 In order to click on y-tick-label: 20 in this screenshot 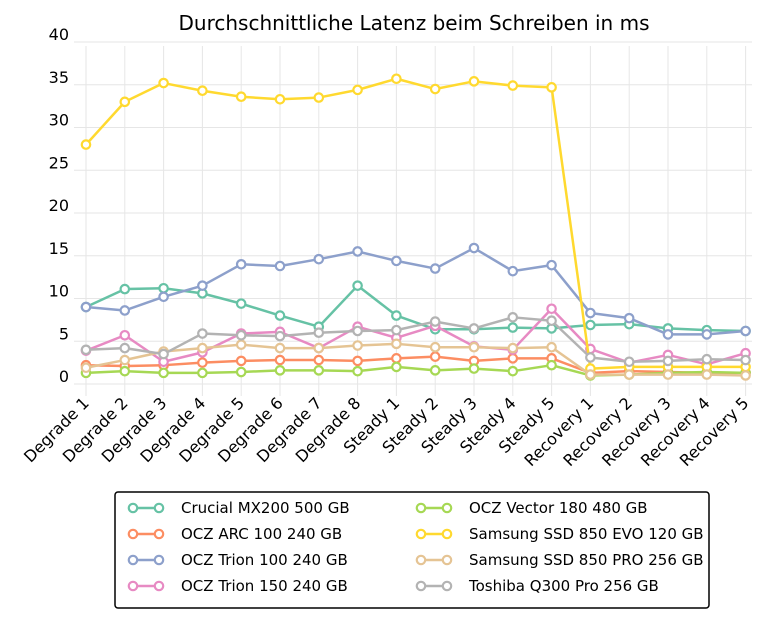, I will do `click(59, 205)`.